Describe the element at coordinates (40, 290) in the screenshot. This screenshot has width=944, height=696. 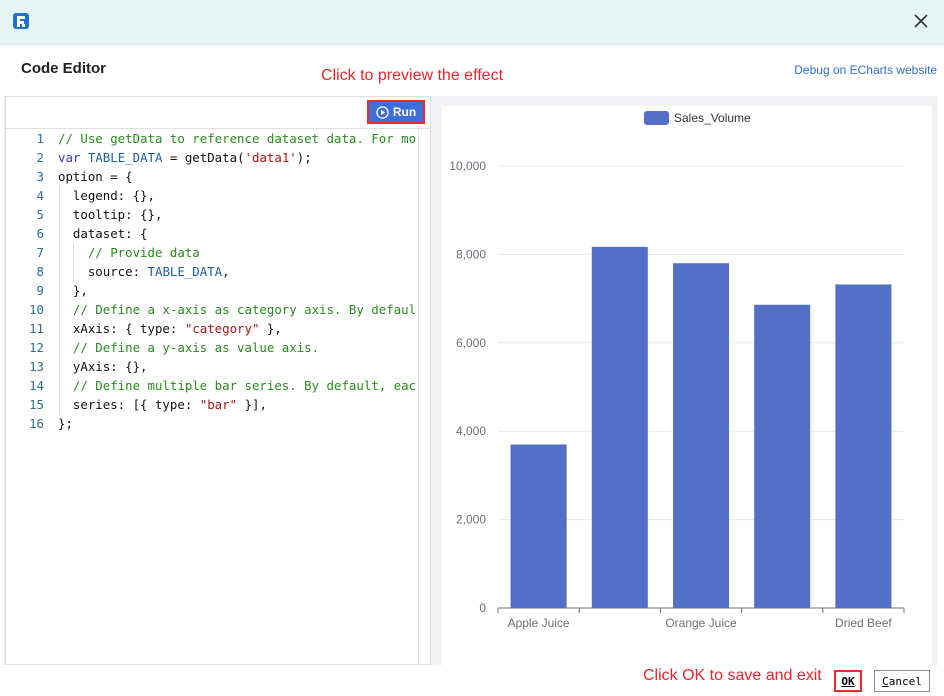
I see `line-number: 9` at that location.